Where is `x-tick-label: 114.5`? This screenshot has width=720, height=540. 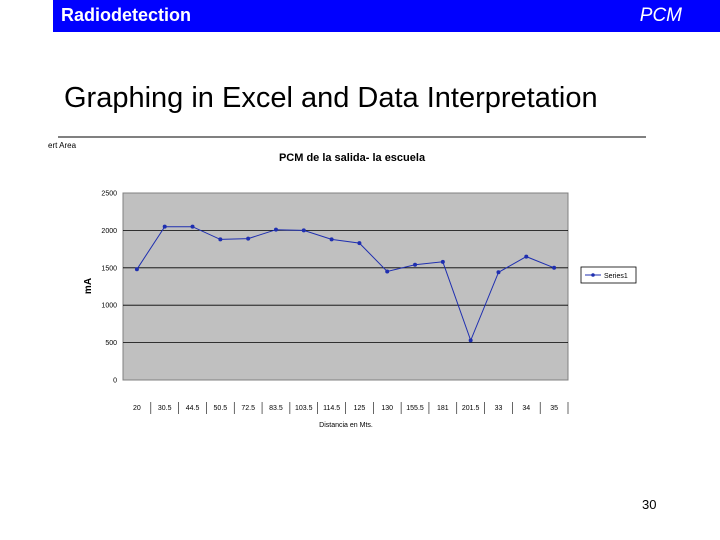
x-tick-label: 114.5 is located at coordinates (331, 408).